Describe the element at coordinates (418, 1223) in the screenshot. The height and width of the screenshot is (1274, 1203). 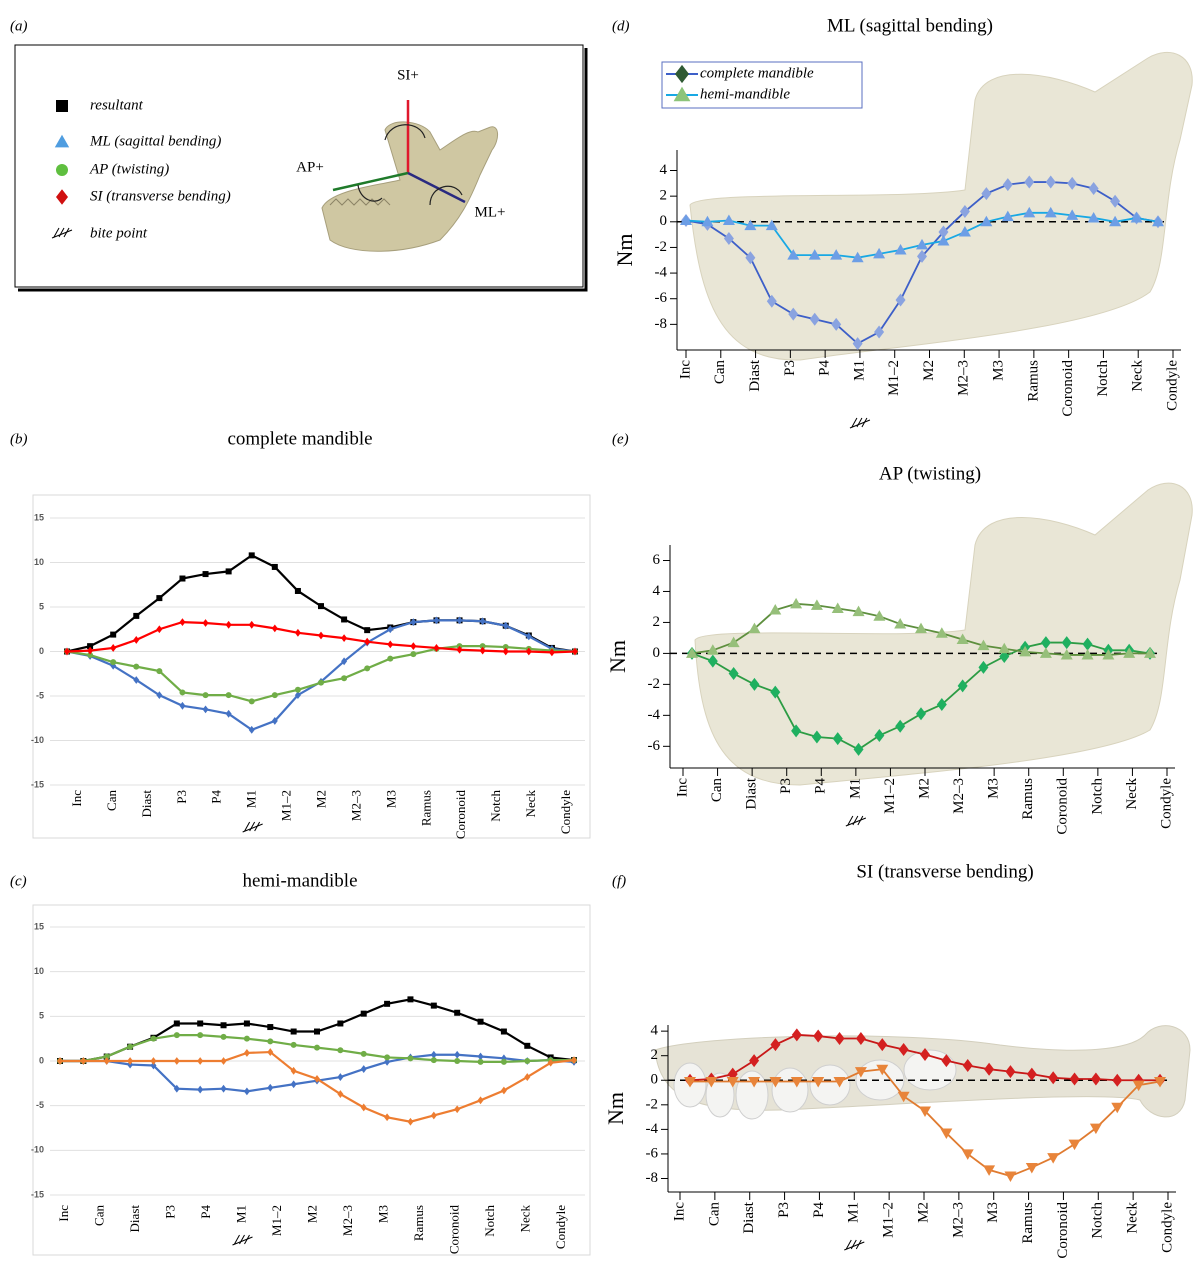
I see `x-tick-label: Ramus` at that location.